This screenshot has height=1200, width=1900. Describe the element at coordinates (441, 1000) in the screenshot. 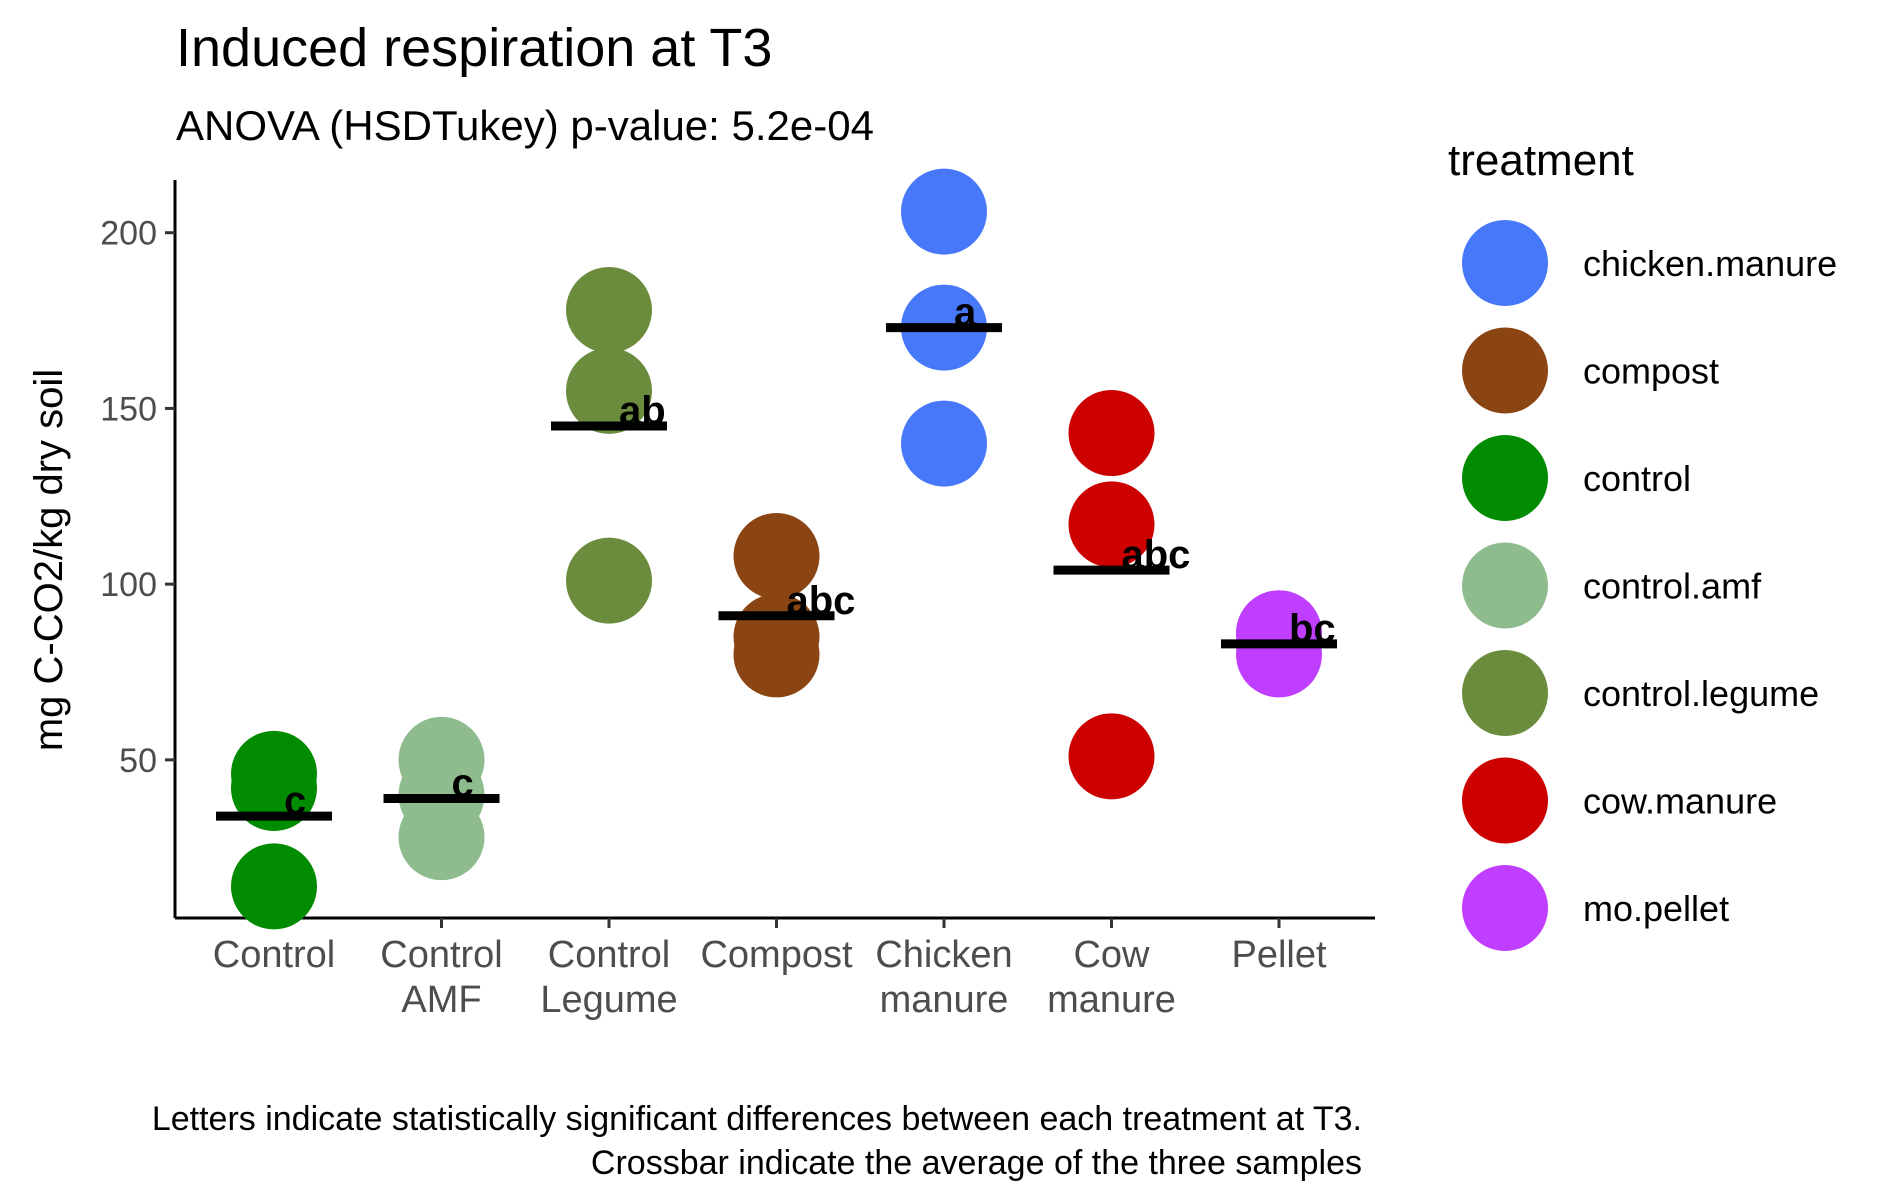

I see `x-tick-label: AMF` at that location.